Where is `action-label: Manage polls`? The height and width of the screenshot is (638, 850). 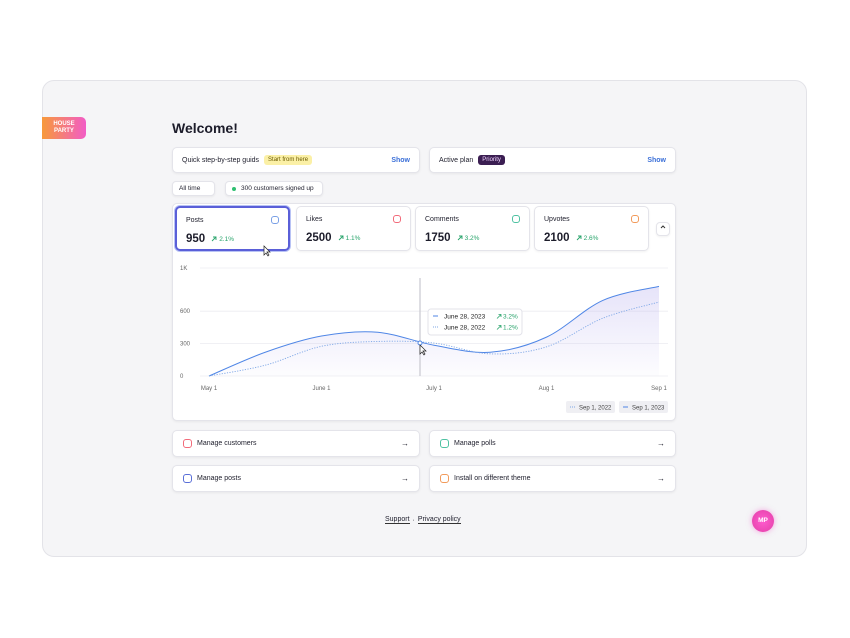 action-label: Manage polls is located at coordinates (475, 443).